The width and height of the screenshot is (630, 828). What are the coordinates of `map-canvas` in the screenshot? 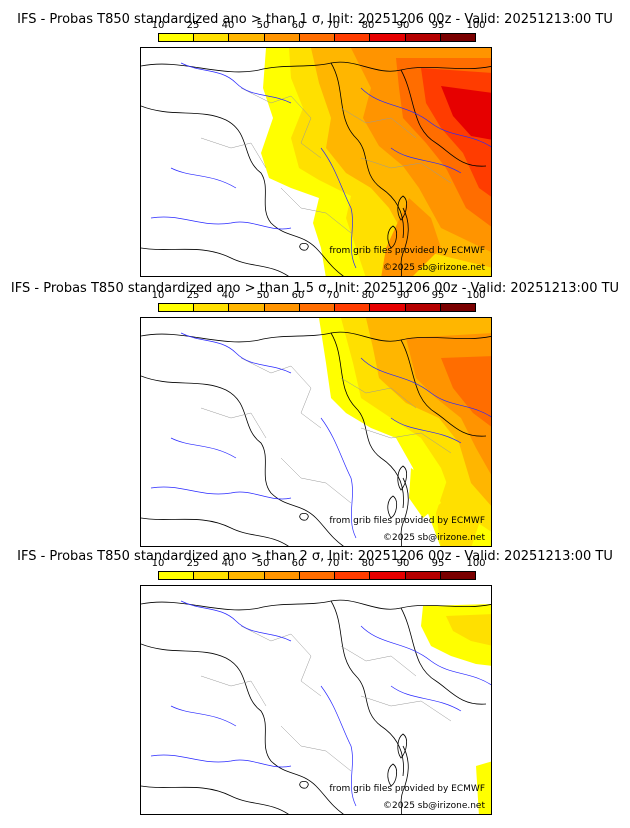 It's located at (316, 706).